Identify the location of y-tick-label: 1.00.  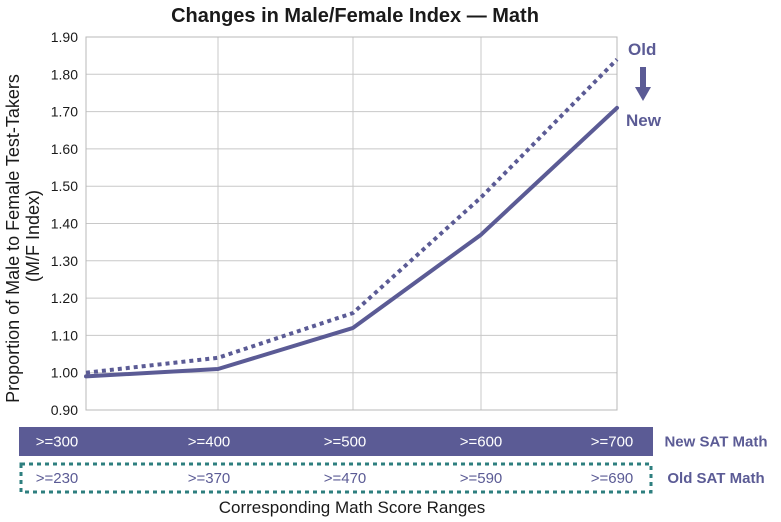
(64, 373).